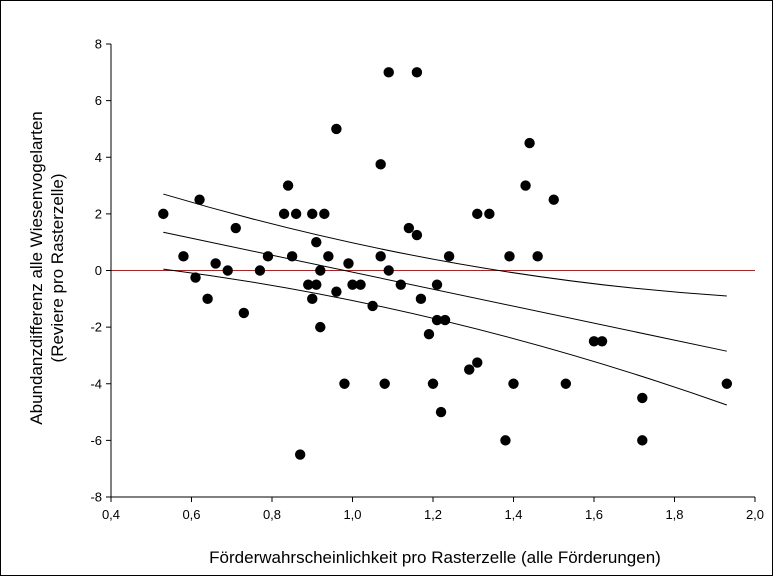 The width and height of the screenshot is (773, 576). I want to click on x-tick-label: 1,6, so click(594, 514).